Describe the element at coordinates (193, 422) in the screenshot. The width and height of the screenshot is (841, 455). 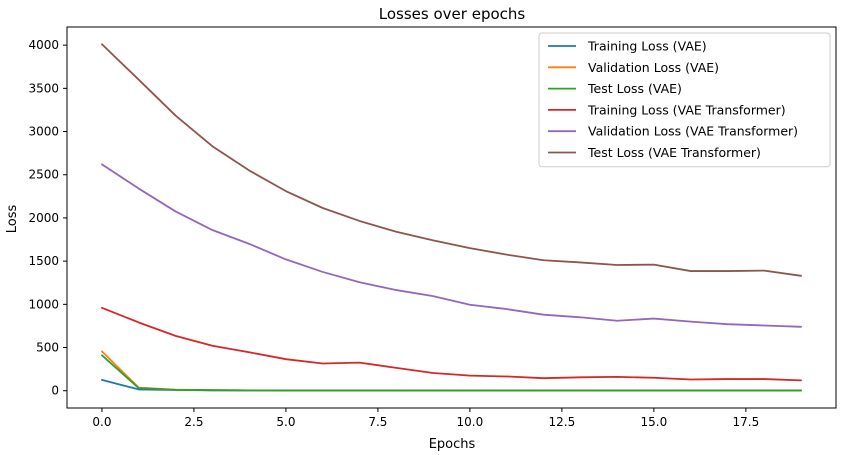
I see `x-tick-label: 2.5` at that location.